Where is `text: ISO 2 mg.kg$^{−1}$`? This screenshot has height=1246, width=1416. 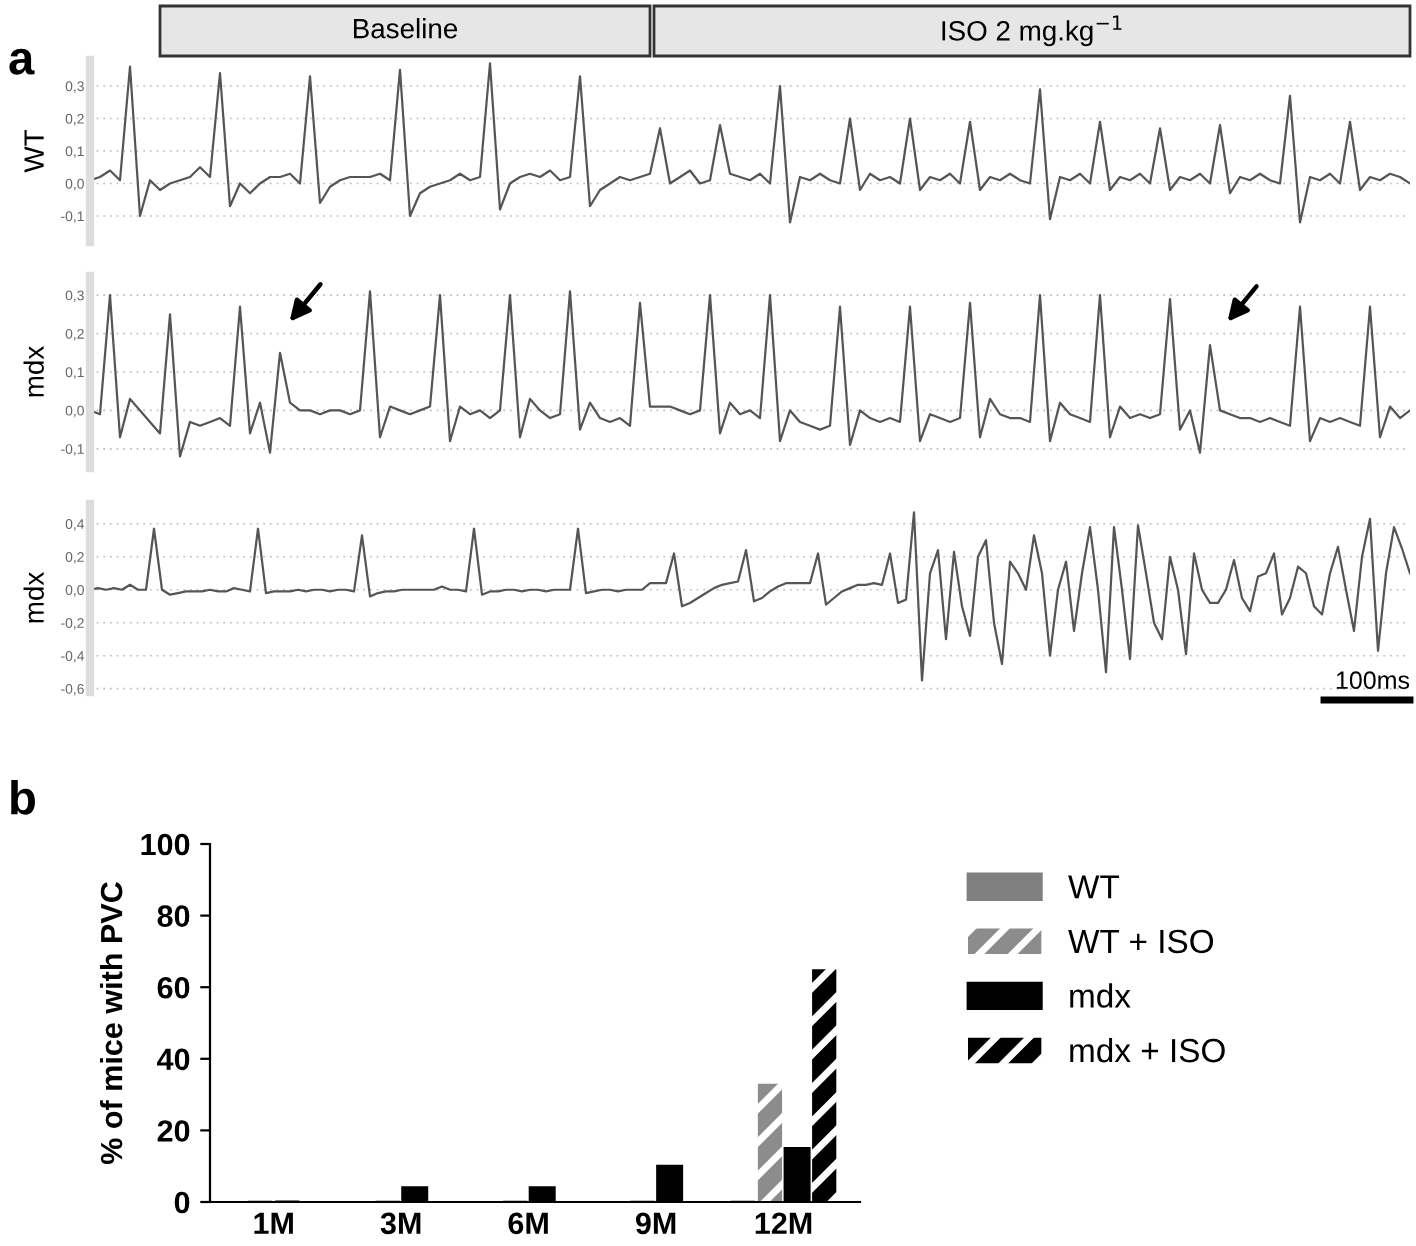 text: ISO 2 mg.kg$^{−1}$ is located at coordinates (1032, 31).